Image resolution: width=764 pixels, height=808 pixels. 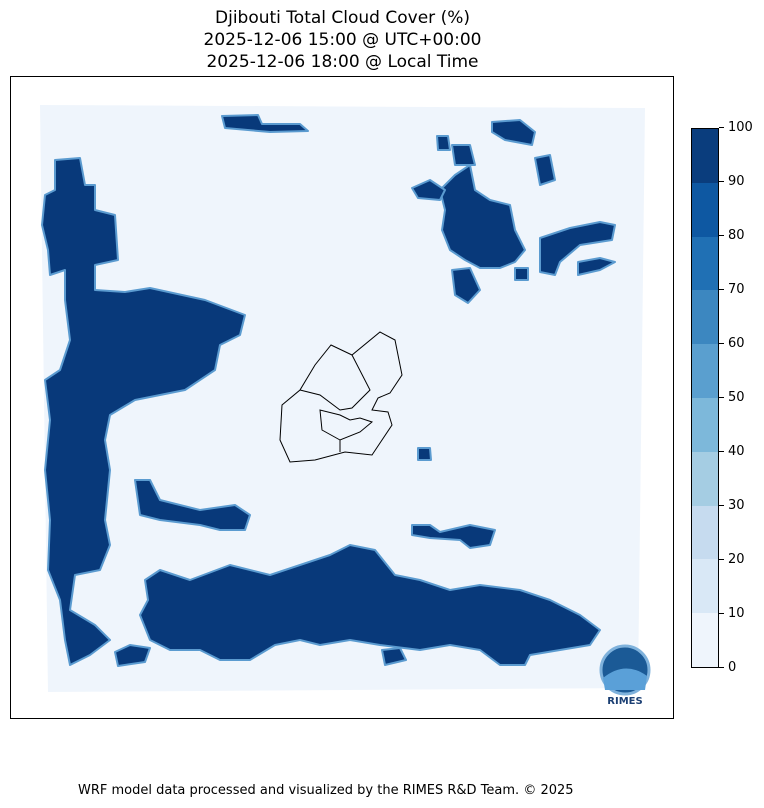 What do you see at coordinates (732, 289) in the screenshot?
I see `colorbar-tick-label: 70` at bounding box center [732, 289].